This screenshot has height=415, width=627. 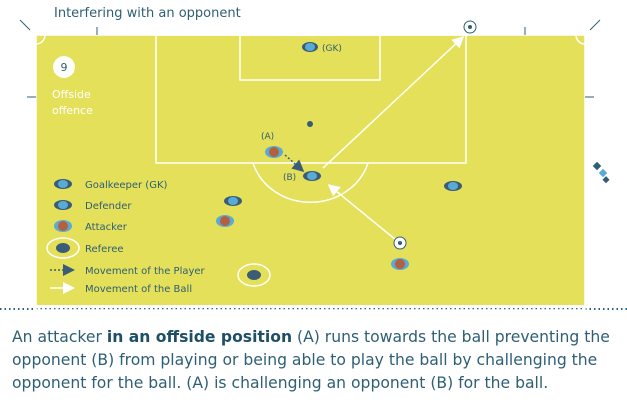 What do you see at coordinates (104, 249) in the screenshot?
I see `legend-label-referee: Referee` at bounding box center [104, 249].